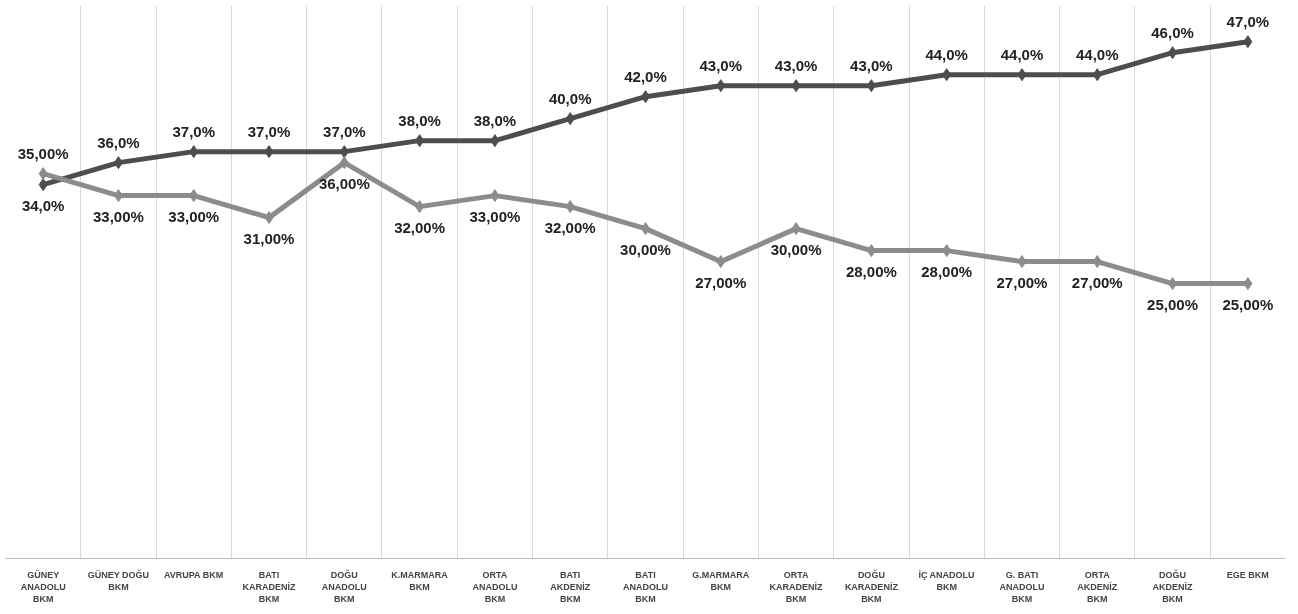 This screenshot has width=1298, height=614. Describe the element at coordinates (495, 586) in the screenshot. I see `x-tick-label: ORTA ANADOLU BKM` at that location.